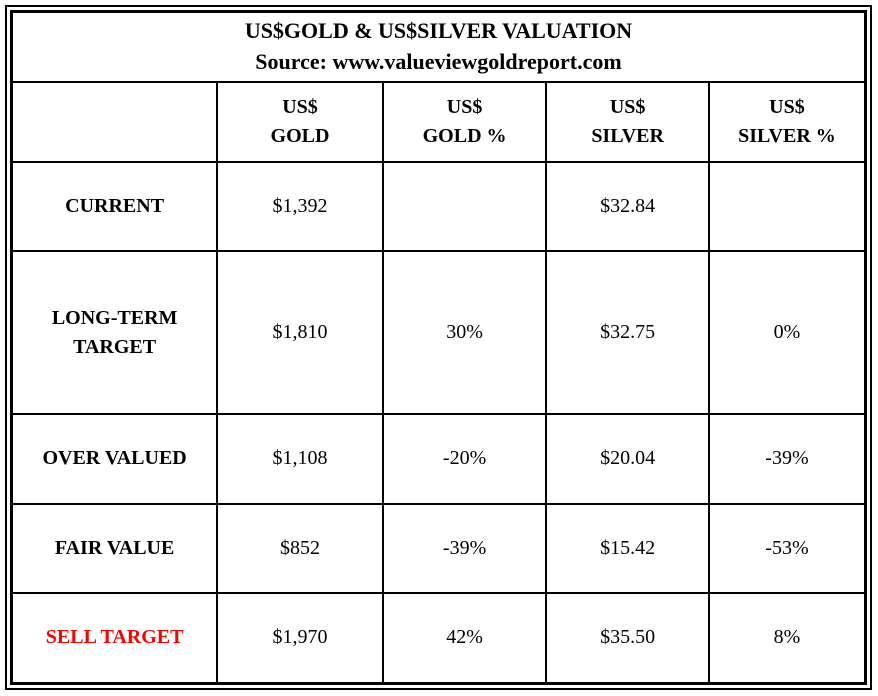  Describe the element at coordinates (464, 206) in the screenshot. I see `gold-pct-value` at that location.